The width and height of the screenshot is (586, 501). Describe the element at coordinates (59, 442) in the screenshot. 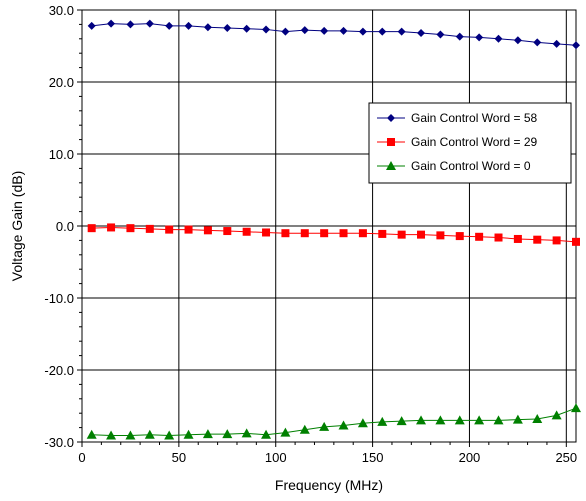

I see `y-tick-label: -30.0` at that location.